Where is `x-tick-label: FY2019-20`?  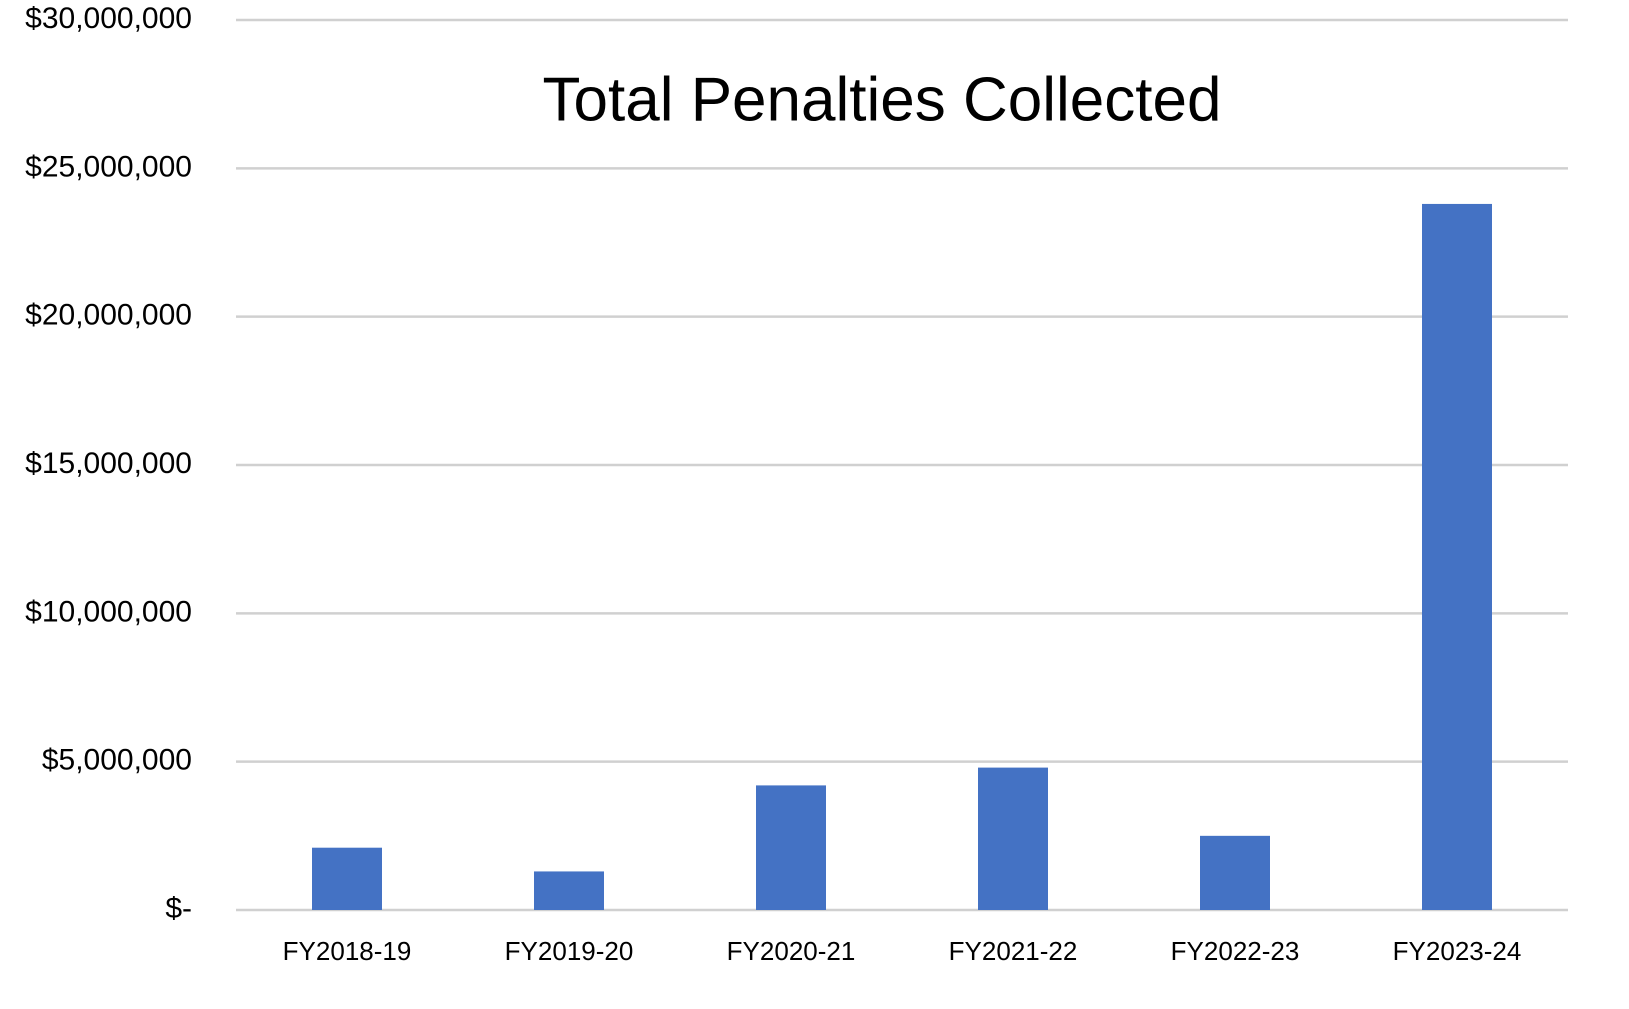
x-tick-label: FY2019-20 is located at coordinates (569, 951).